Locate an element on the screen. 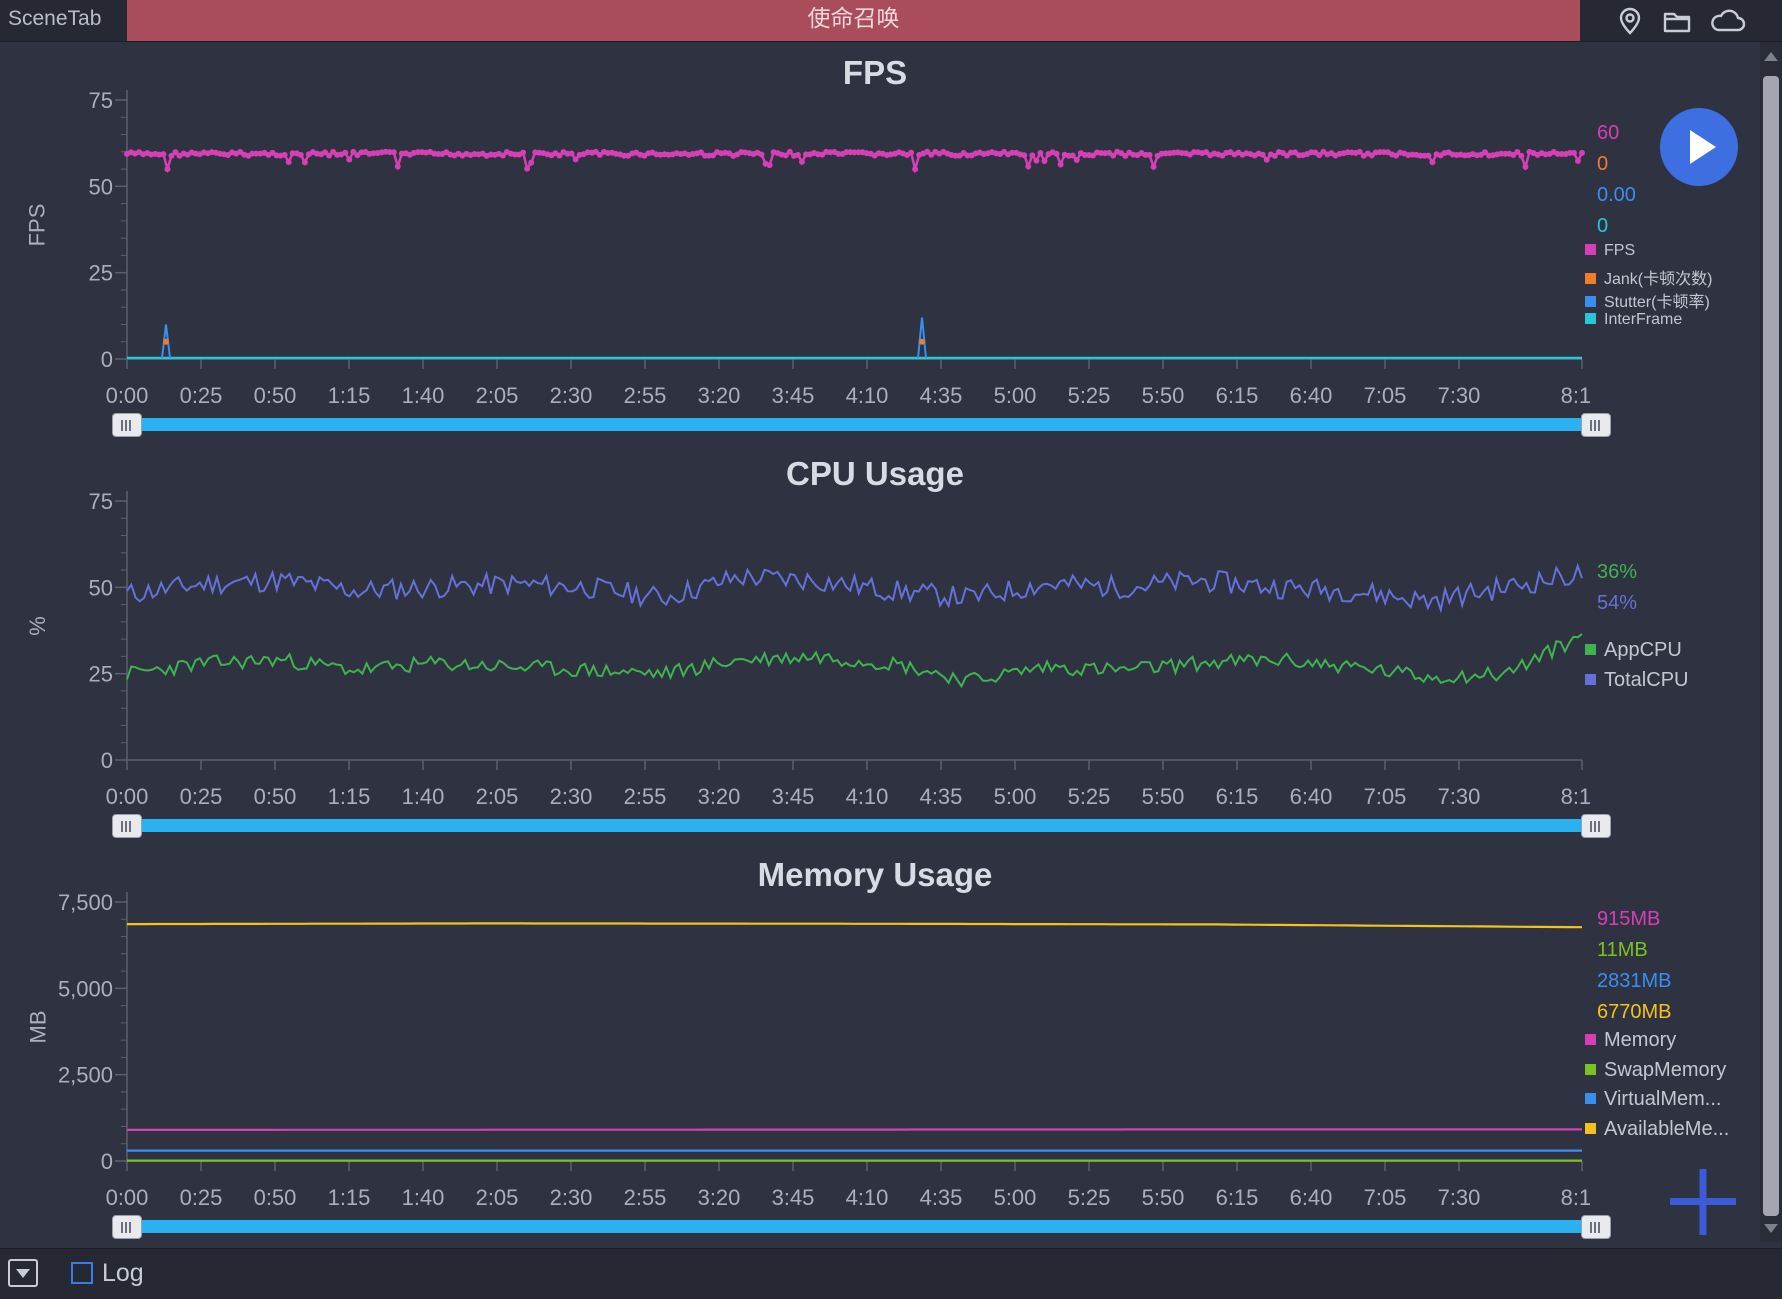  vertical-scrollbar is located at coordinates (1771, 642).